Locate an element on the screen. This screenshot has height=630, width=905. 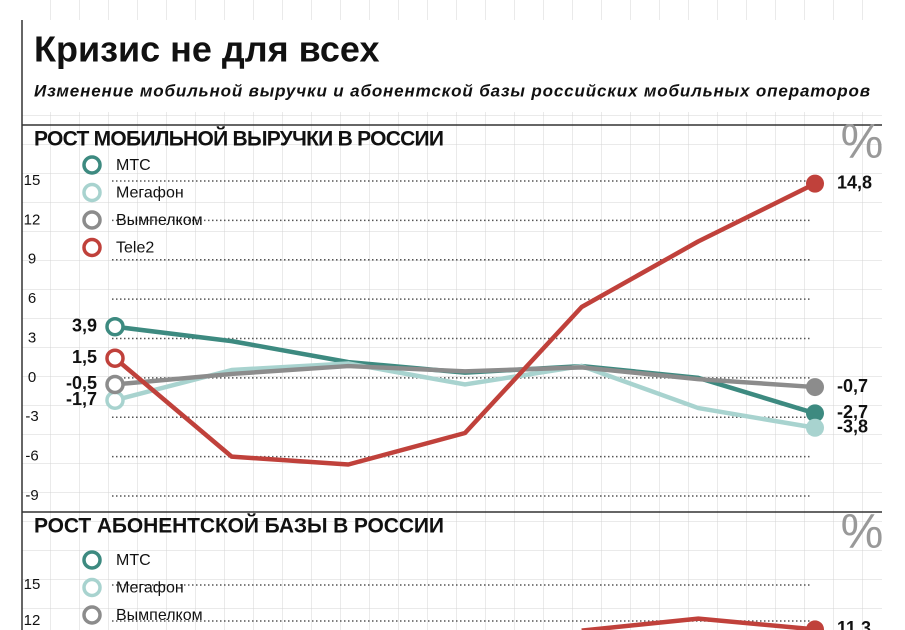
y-tick-label: 9 is located at coordinates (32, 259).